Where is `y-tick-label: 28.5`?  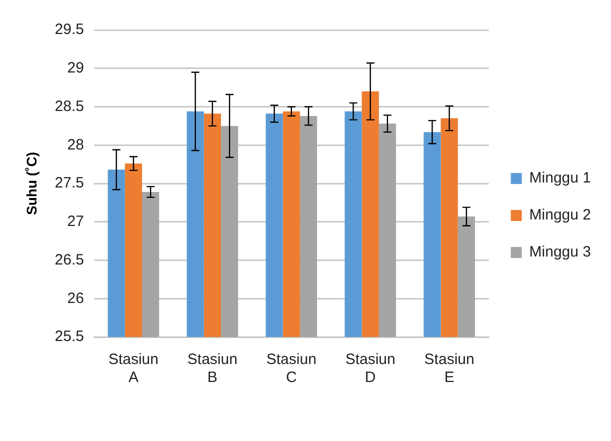 y-tick-label: 28.5 is located at coordinates (69, 106).